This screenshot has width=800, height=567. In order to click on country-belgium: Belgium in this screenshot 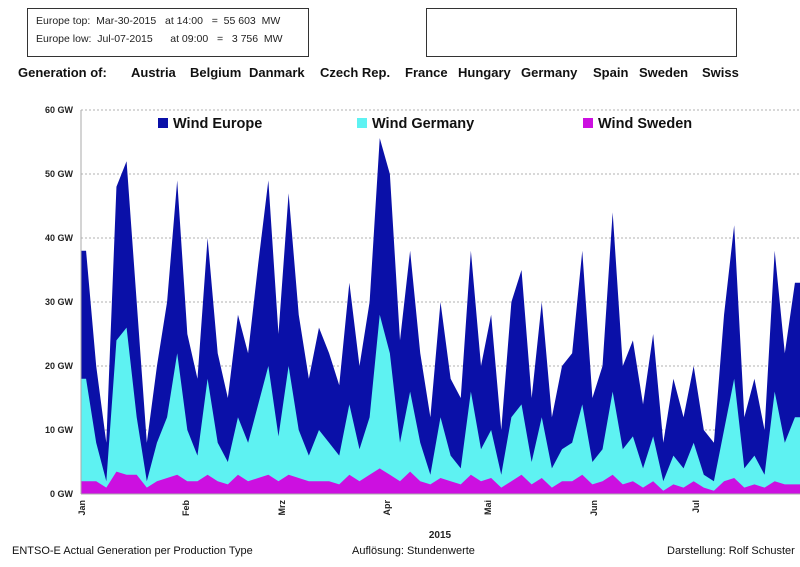, I will do `click(216, 72)`.